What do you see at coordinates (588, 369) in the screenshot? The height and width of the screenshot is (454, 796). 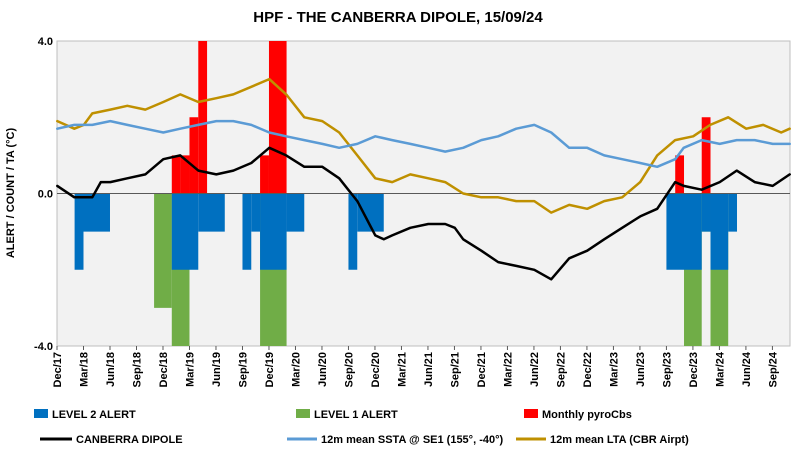 I see `x-tick-label: Dec/22` at bounding box center [588, 369].